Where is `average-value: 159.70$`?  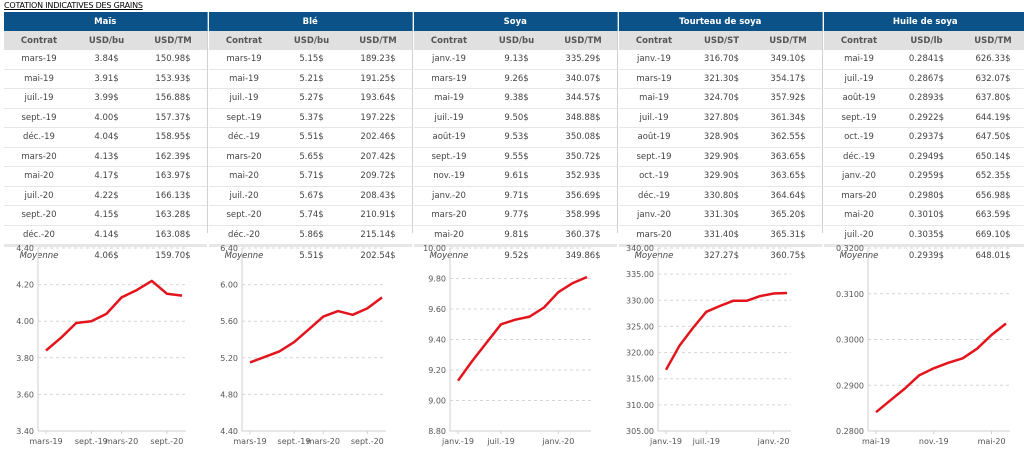
average-value: 159.70$ is located at coordinates (173, 255).